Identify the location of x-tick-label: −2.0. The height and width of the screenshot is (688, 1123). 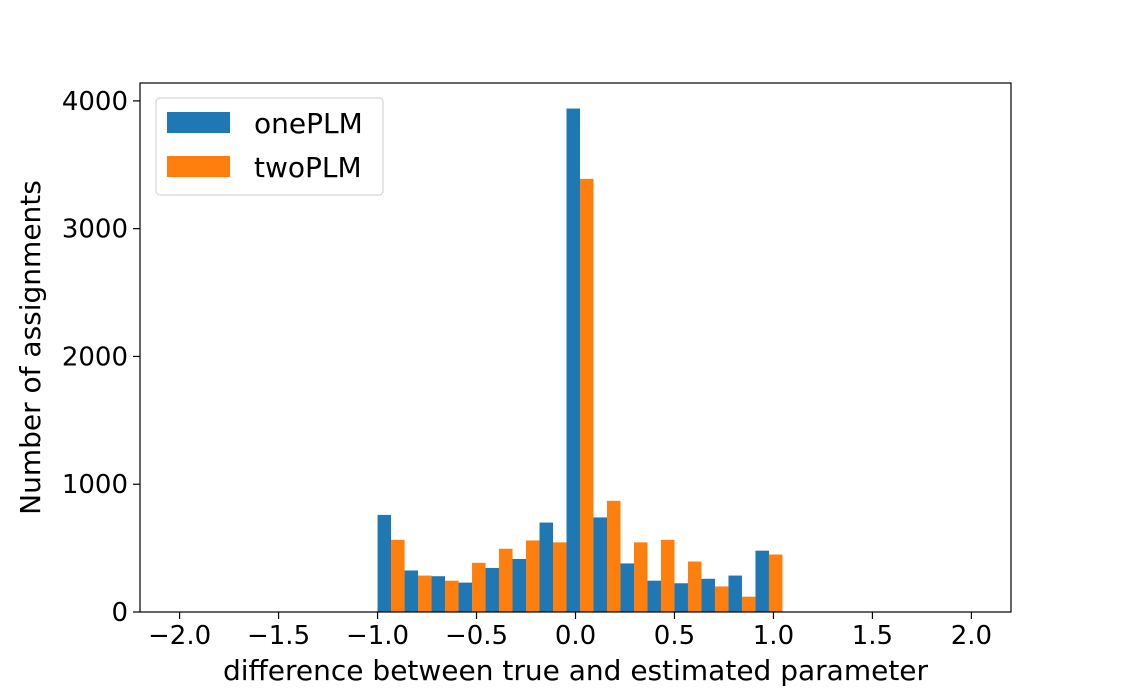
(179, 636).